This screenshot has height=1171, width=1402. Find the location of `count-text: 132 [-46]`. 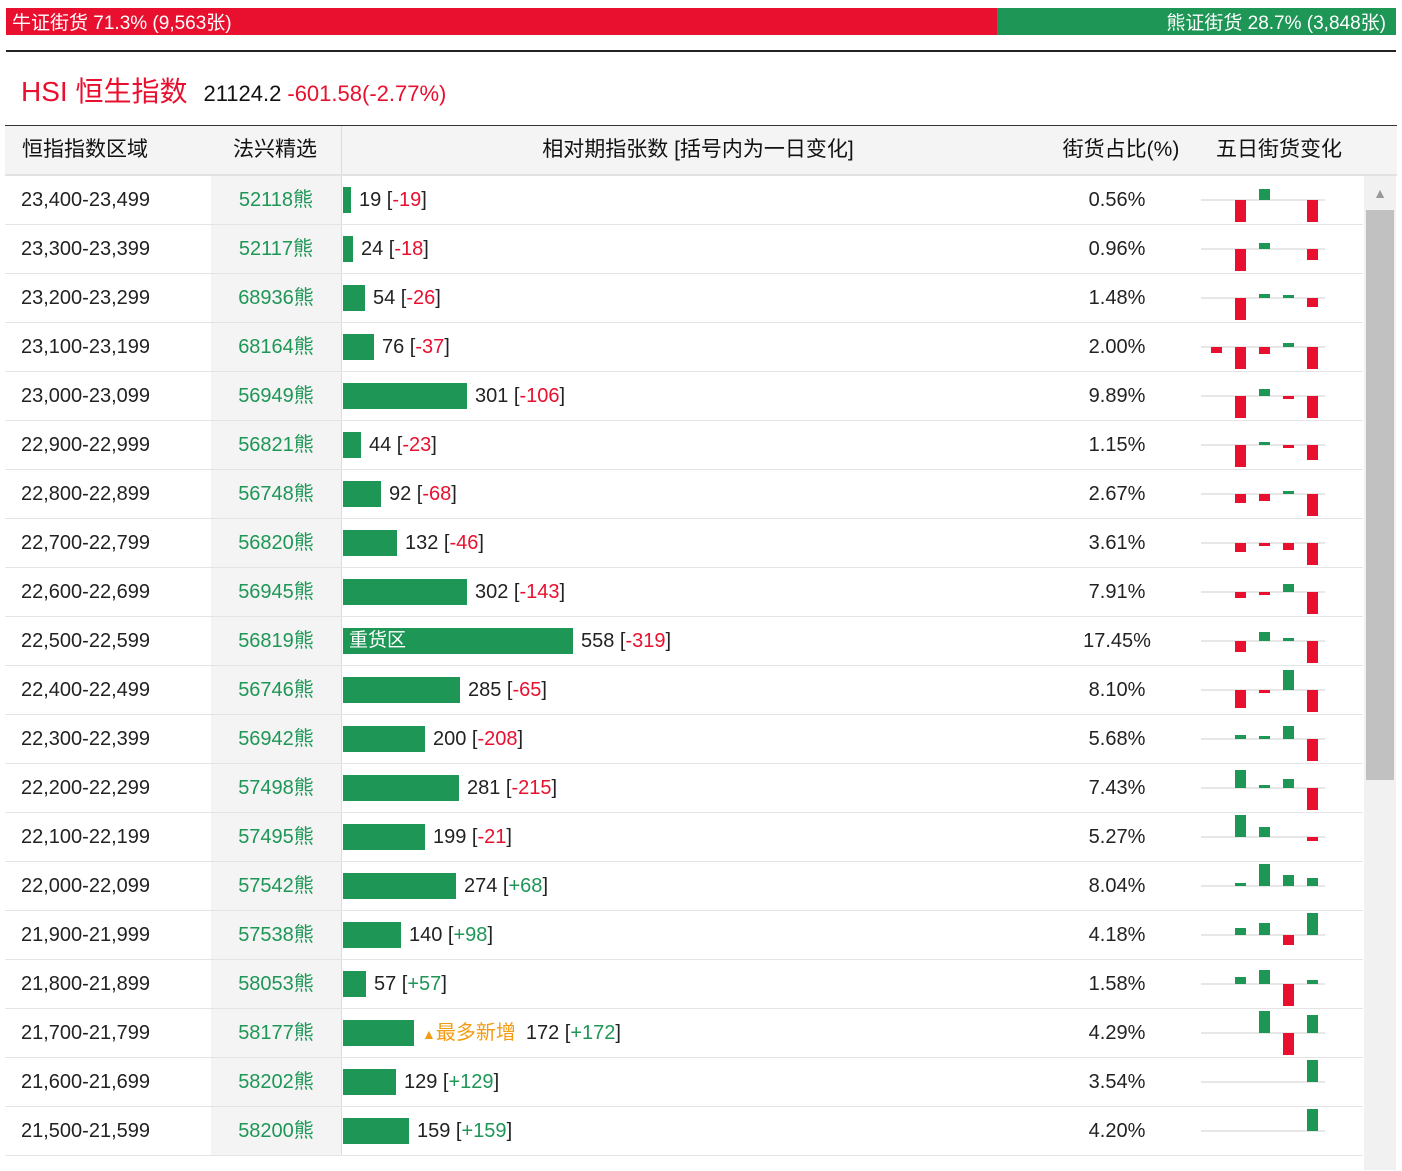

count-text: 132 [-46] is located at coordinates (444, 543).